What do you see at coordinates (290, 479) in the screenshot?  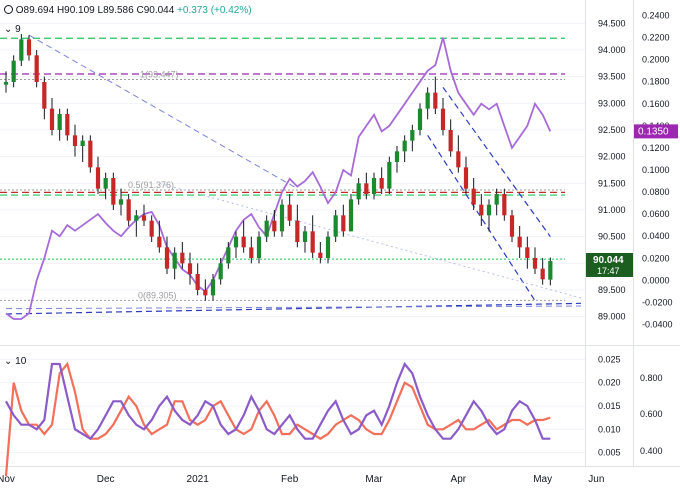 I see `time-axis-tick: Feb` at bounding box center [290, 479].